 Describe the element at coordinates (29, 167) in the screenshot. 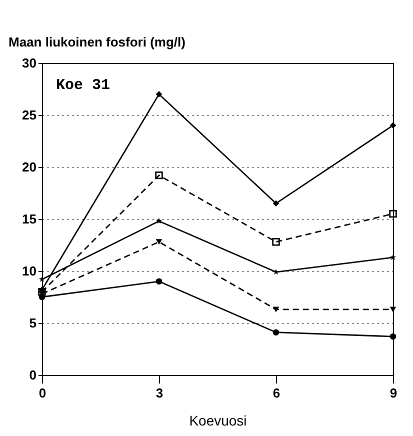

I see `y-tick-label: 20` at that location.